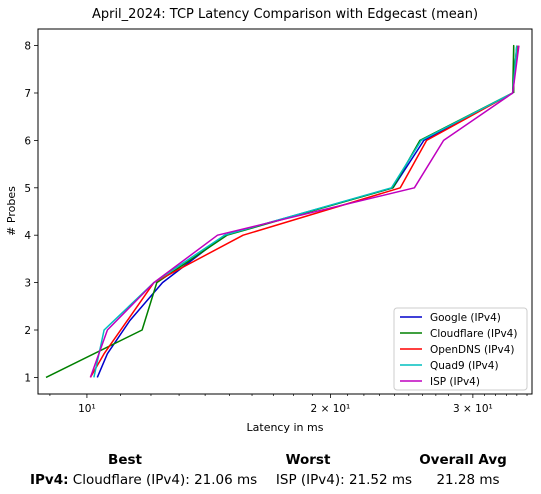  Describe the element at coordinates (11, 211) in the screenshot. I see `y-axis-label: # Probes` at that location.